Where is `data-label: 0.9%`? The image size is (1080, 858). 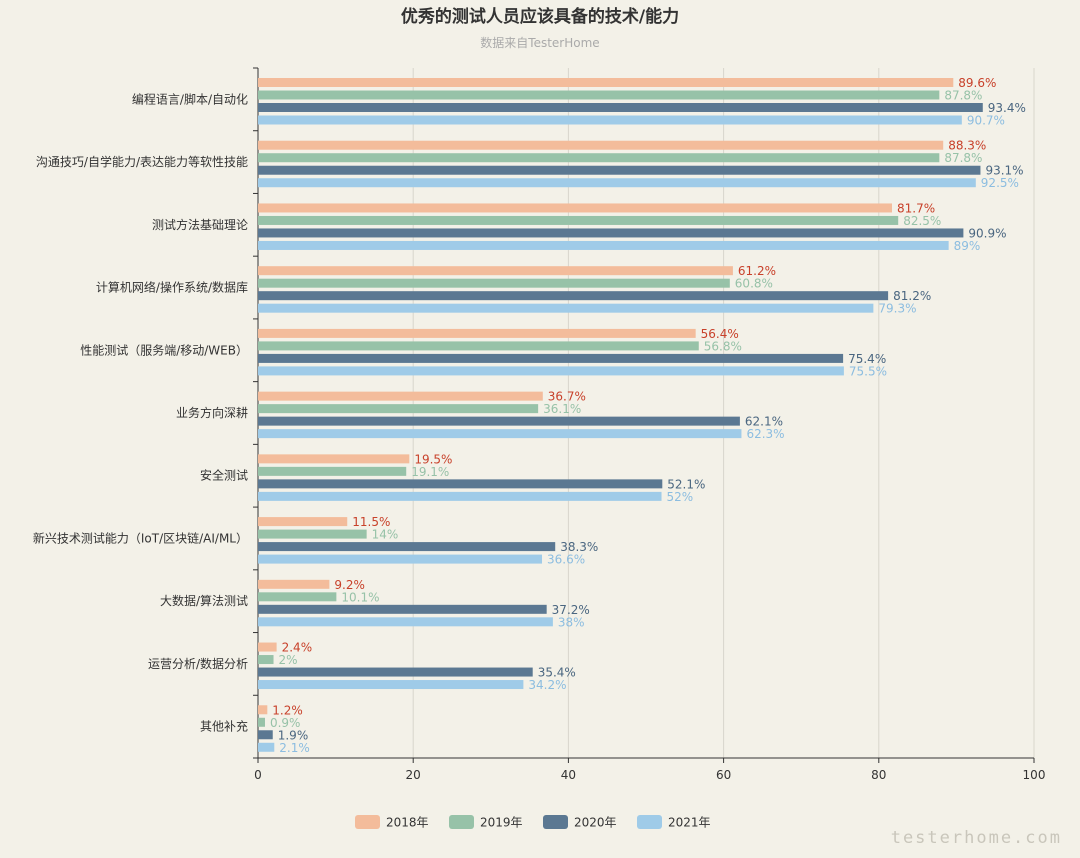
data-label: 0.9% is located at coordinates (285, 723).